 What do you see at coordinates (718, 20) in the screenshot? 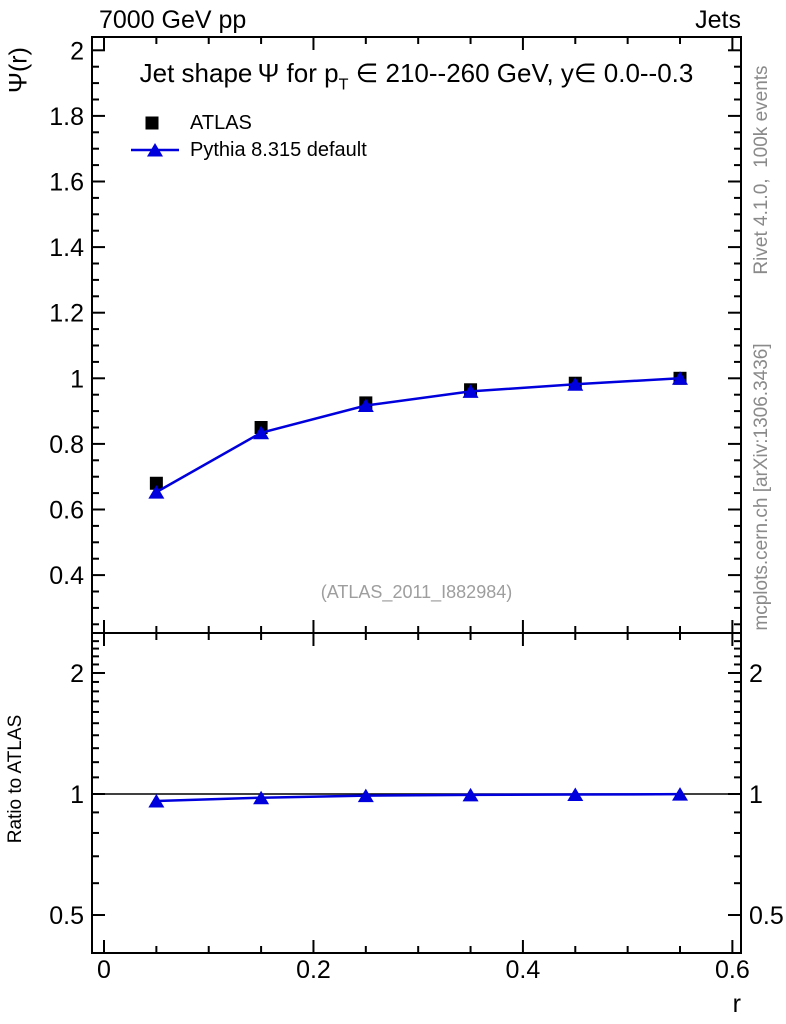
I see `process-label: Jets` at bounding box center [718, 20].